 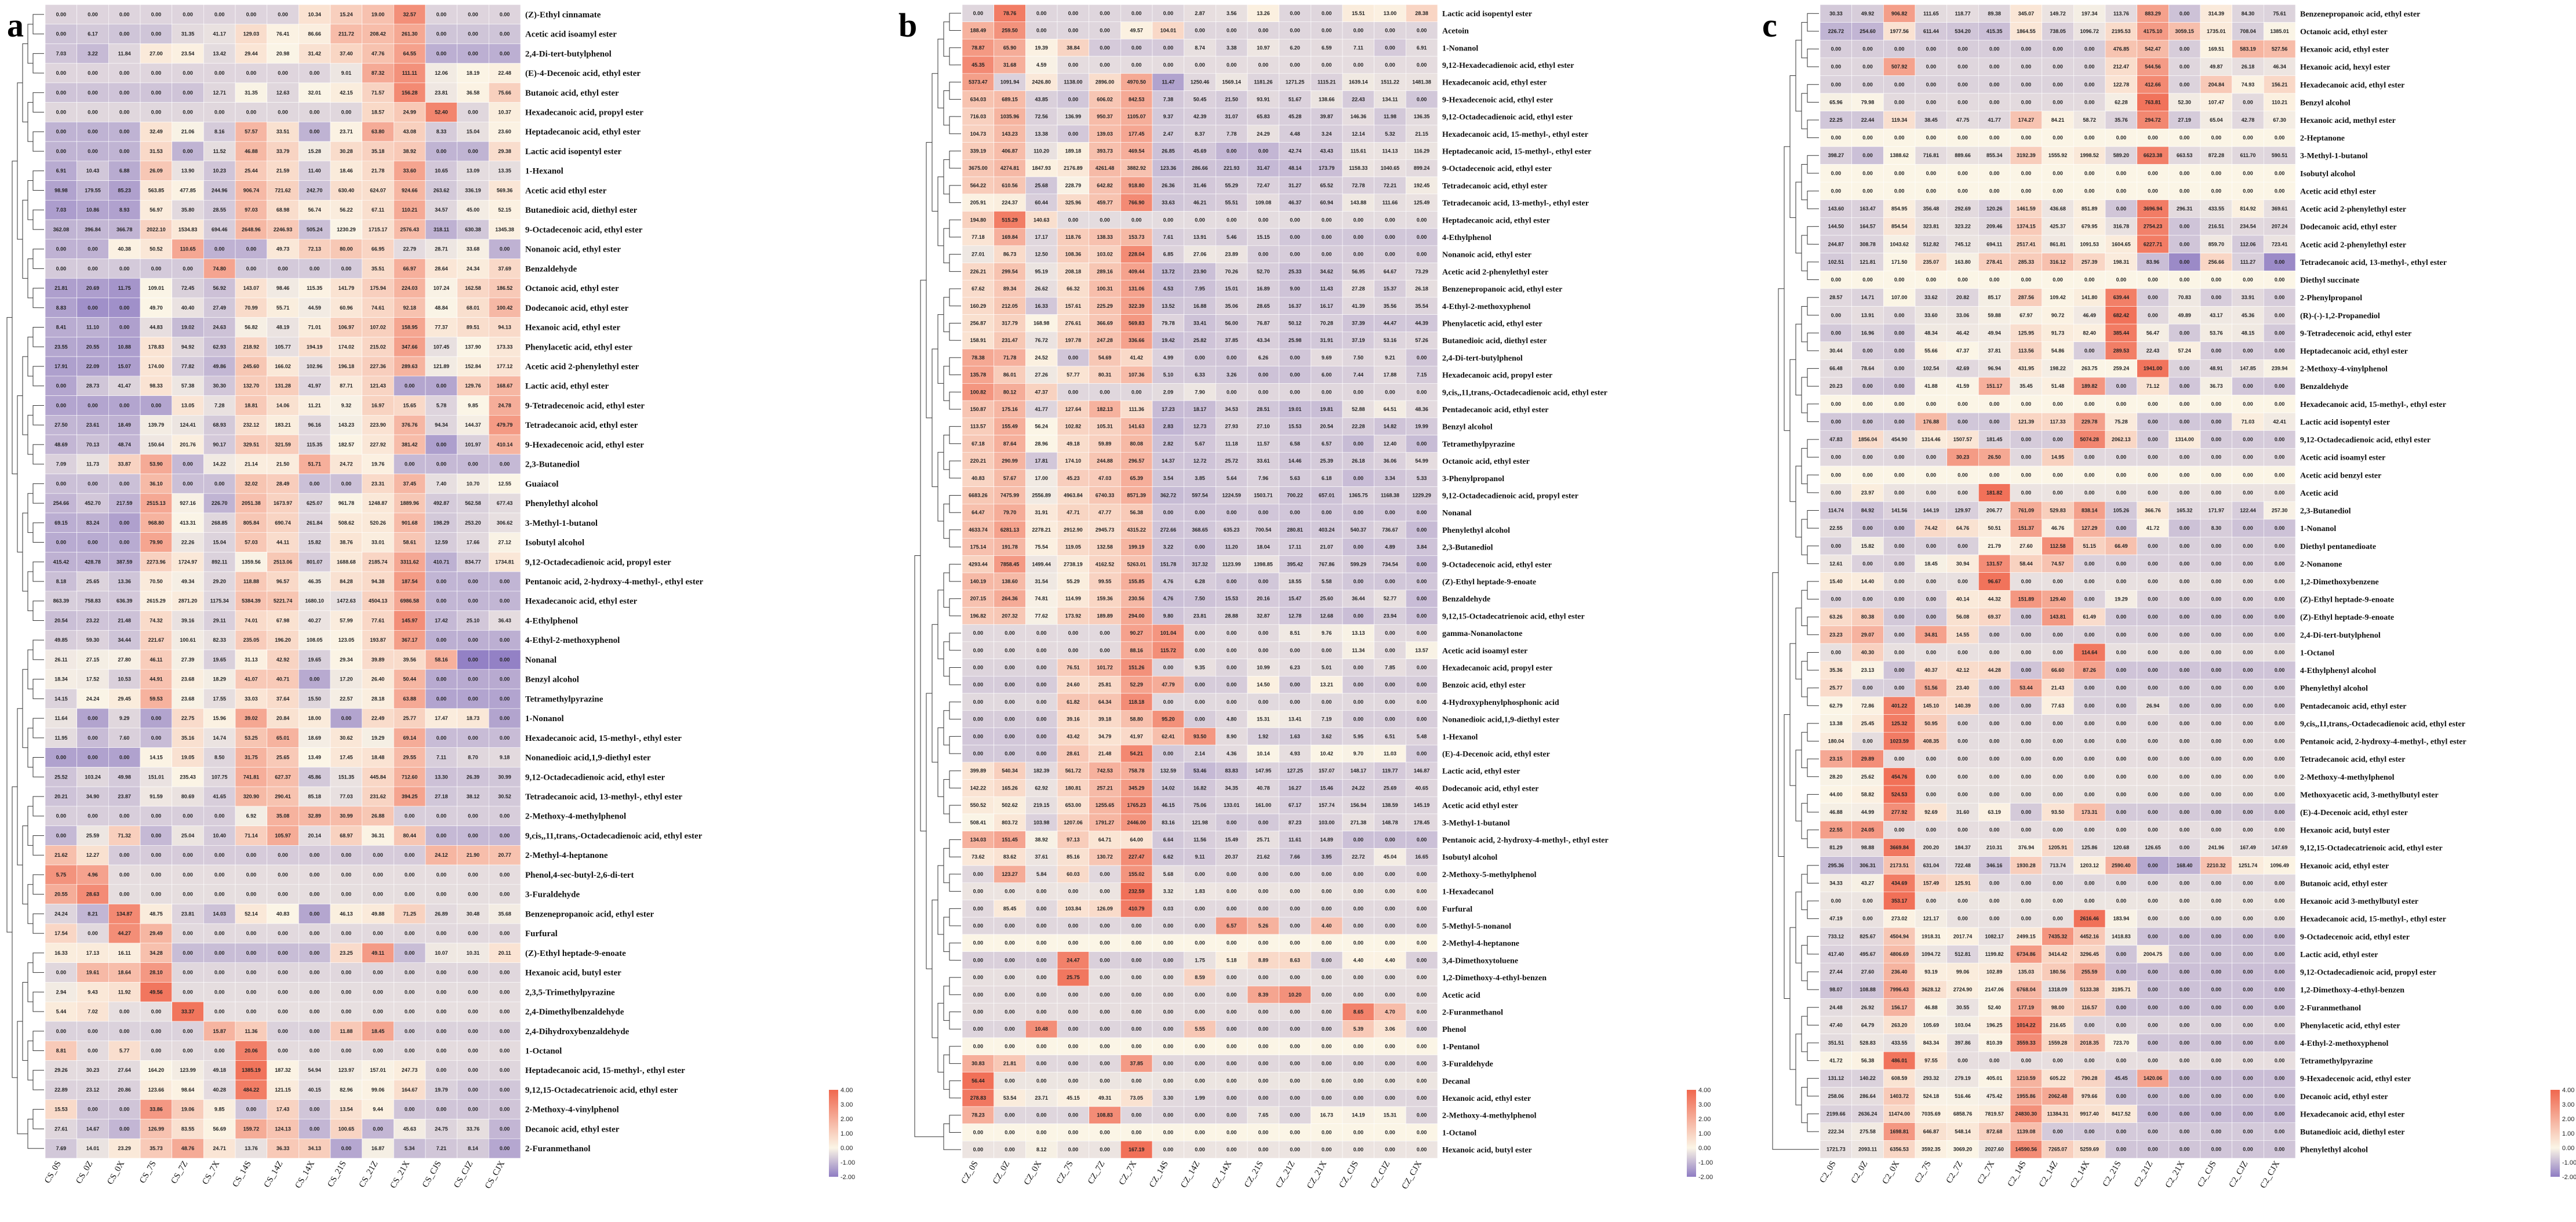 What do you see at coordinates (473, 93) in the screenshot?
I see `cell-value-label: 36.58` at bounding box center [473, 93].